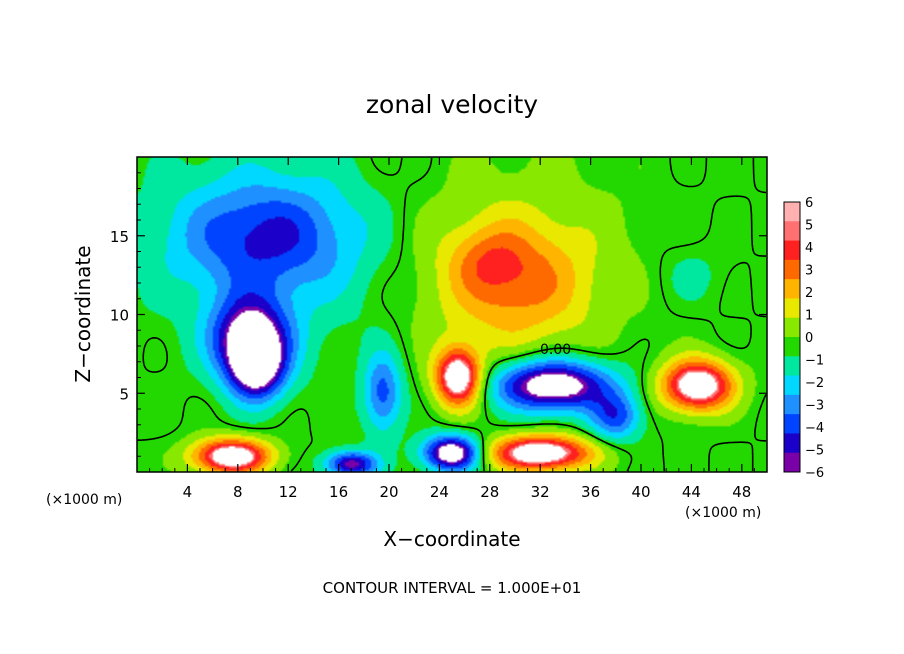 The width and height of the screenshot is (904, 654). Describe the element at coordinates (741, 492) in the screenshot. I see `x-tick-label-11: 48` at that location.